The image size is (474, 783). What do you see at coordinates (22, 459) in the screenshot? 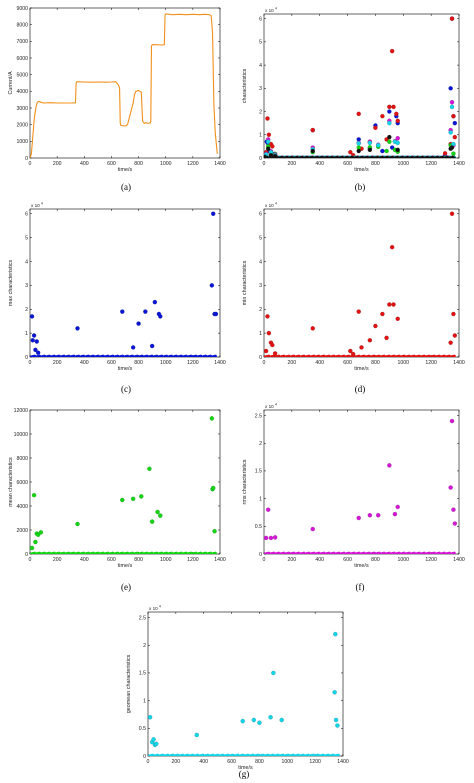
I see `y-tick-label: 8000` at bounding box center [22, 459].